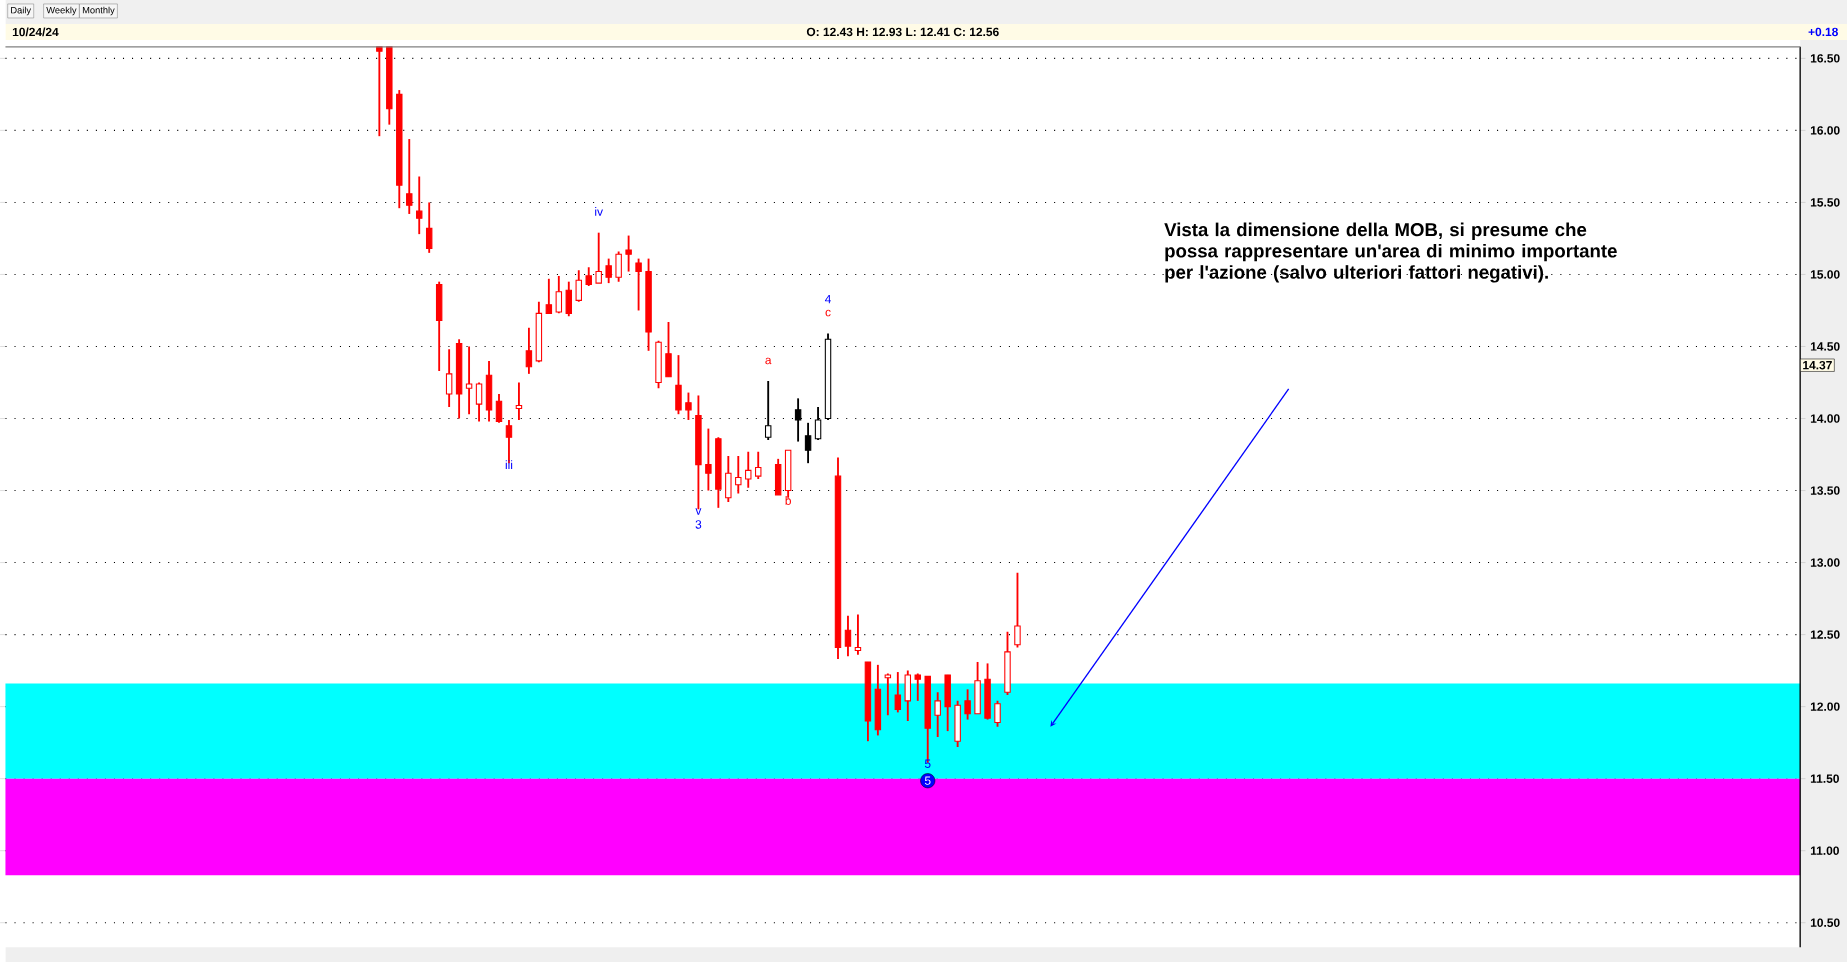  Describe the element at coordinates (828, 313) in the screenshot. I see `annotation: c` at that location.